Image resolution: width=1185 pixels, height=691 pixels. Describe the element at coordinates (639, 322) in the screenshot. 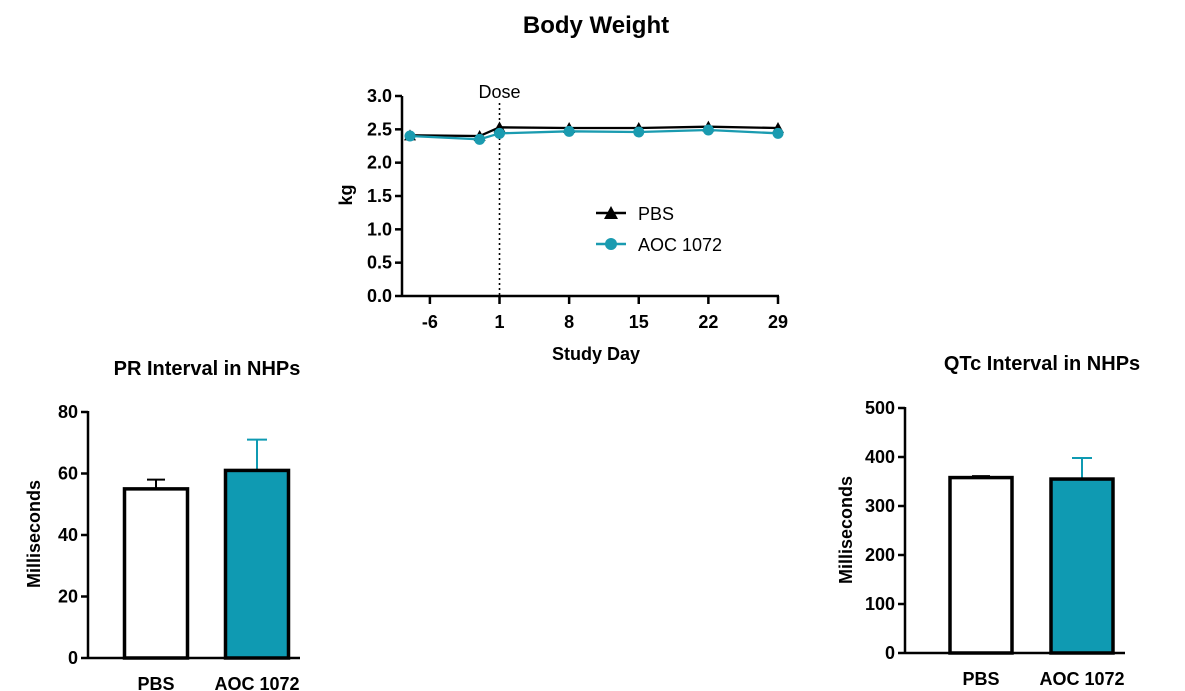

I see `body-weight-x-tick-label: 15` at that location.